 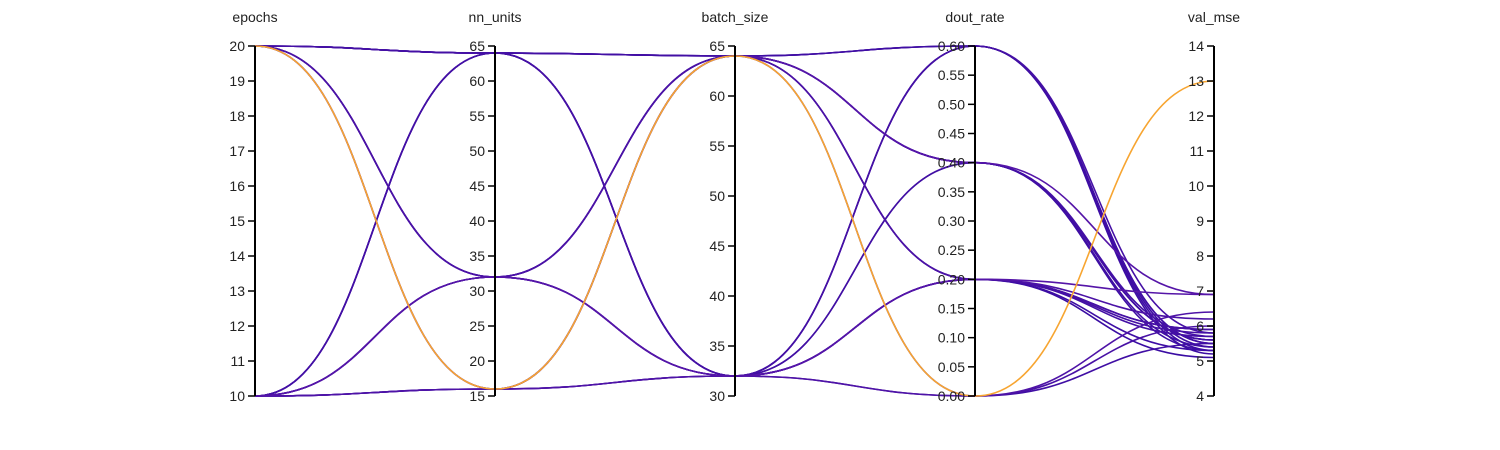 I want to click on axis-title: dout_rate, so click(x=974, y=17).